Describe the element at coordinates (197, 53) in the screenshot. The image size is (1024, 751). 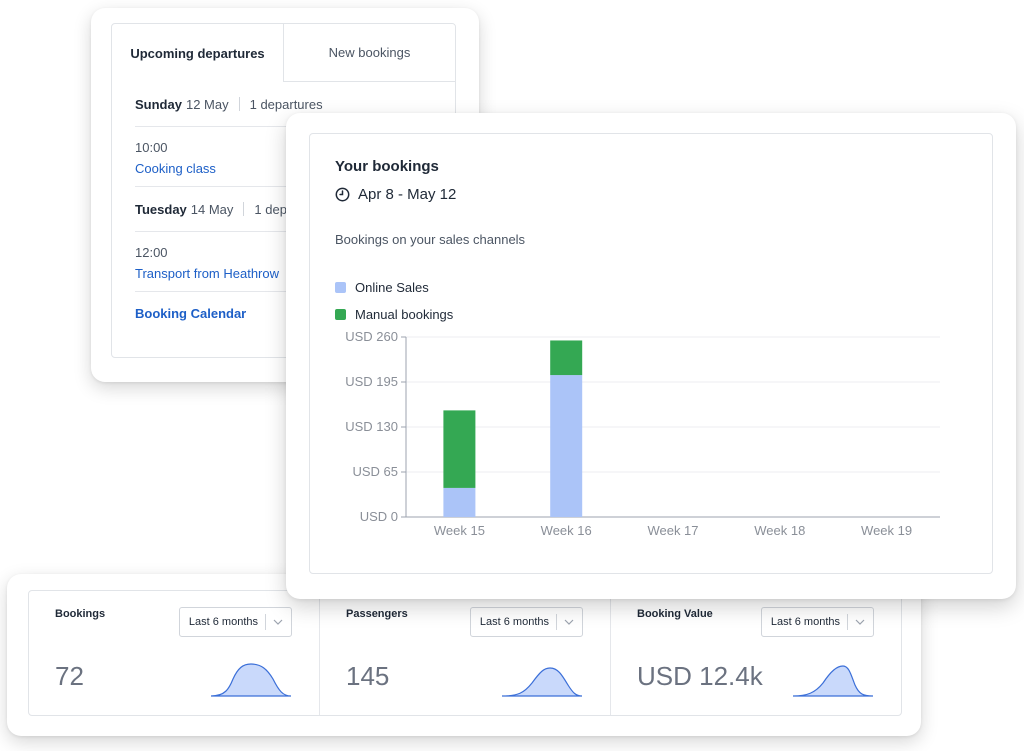
I see `tab-upcoming-departures: Upcoming departures` at that location.